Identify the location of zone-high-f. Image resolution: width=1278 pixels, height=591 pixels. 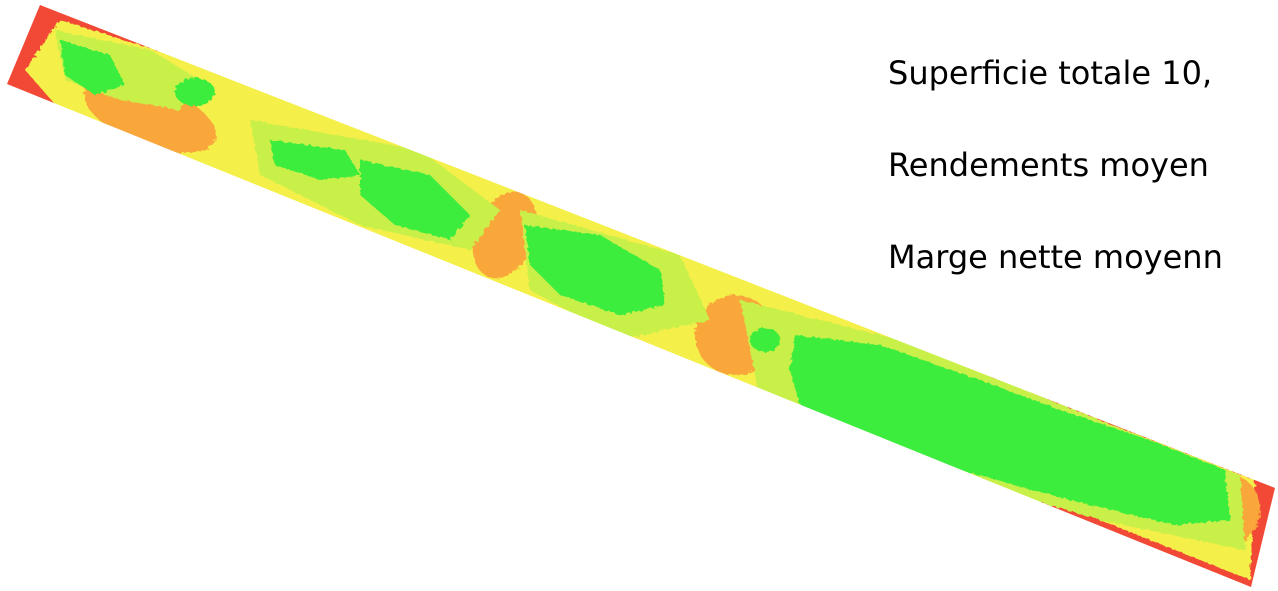
(1010, 430).